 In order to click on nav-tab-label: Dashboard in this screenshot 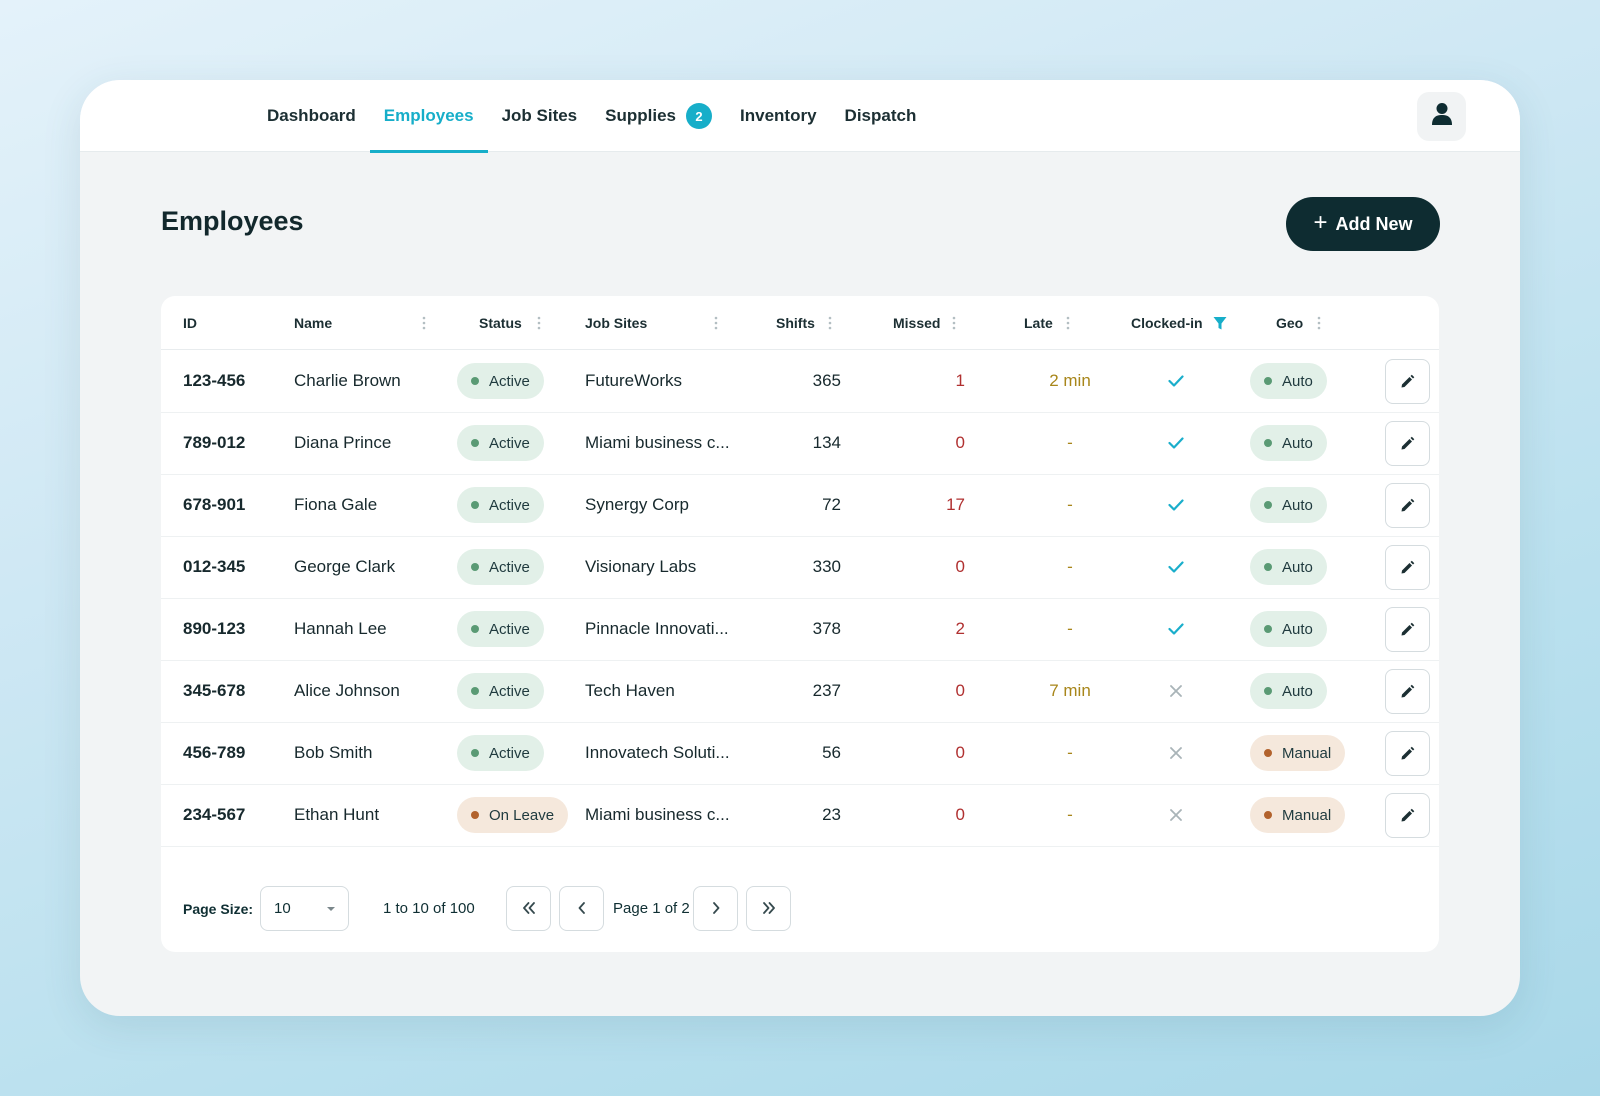, I will do `click(311, 115)`.